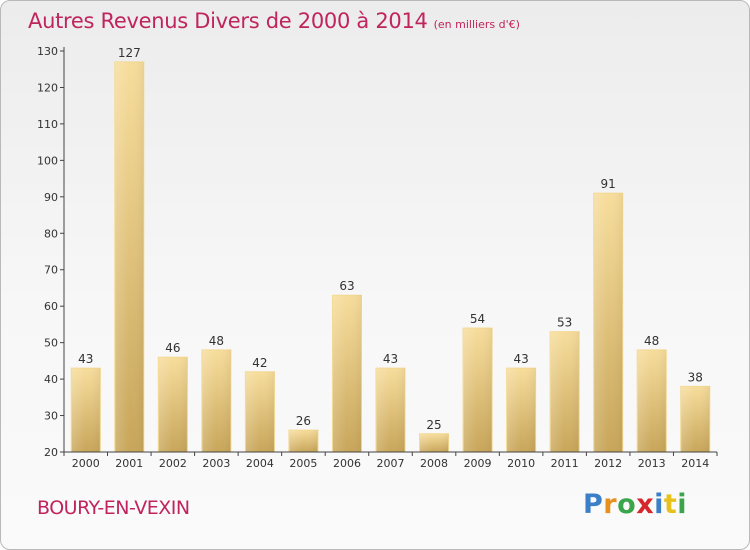 The height and width of the screenshot is (550, 750). Describe the element at coordinates (564, 323) in the screenshot. I see `bar-value-label: 53` at that location.